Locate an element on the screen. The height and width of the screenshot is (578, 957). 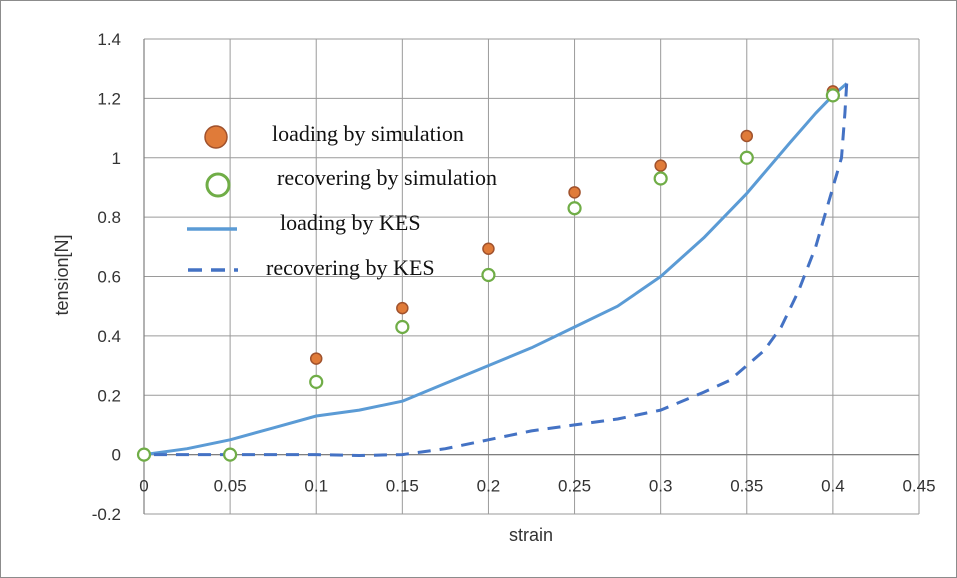
y-tick-label-4: 0.6 is located at coordinates (109, 277).